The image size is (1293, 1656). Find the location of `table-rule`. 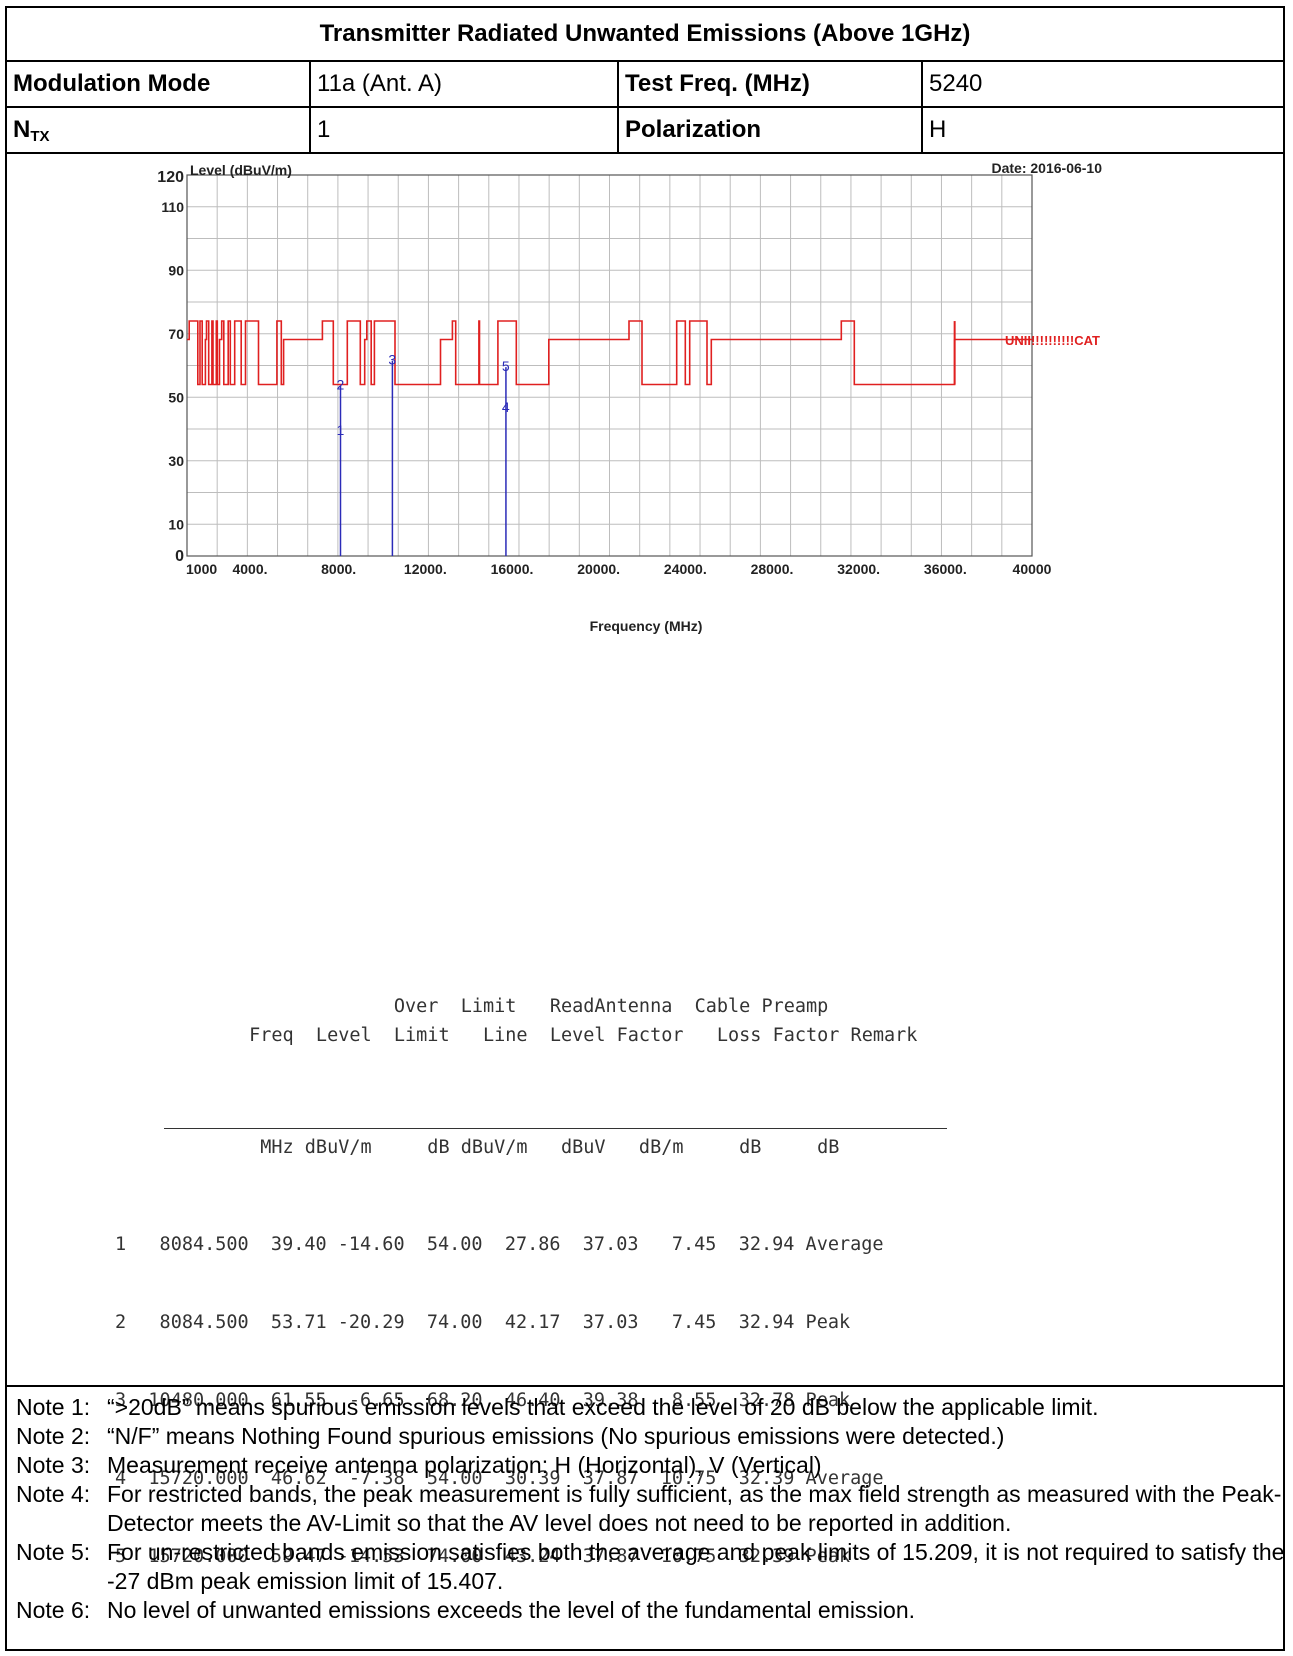

table-rule is located at coordinates (555, 1128).